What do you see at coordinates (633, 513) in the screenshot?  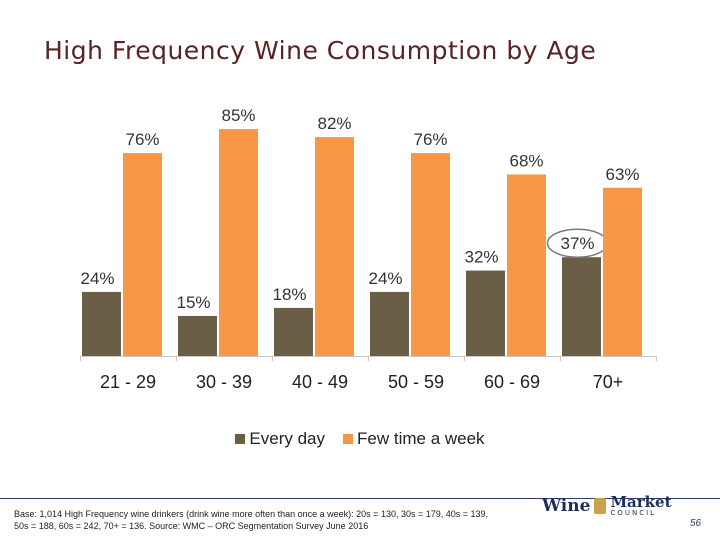 I see `logo-council-text: COUNCIL` at bounding box center [633, 513].